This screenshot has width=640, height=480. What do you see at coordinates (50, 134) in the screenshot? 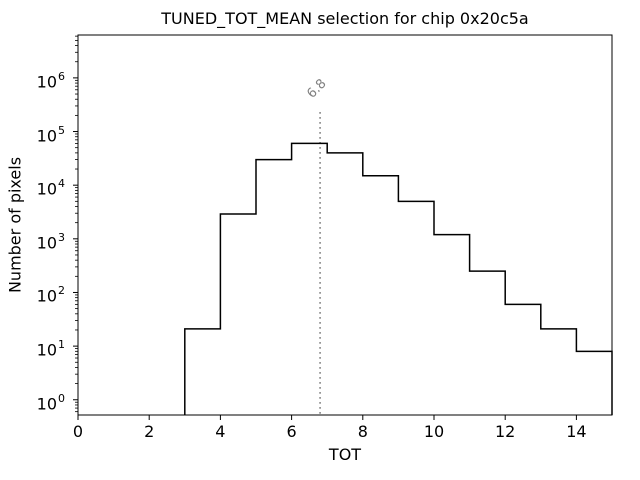
I see `y-tick-label: 10⁵` at bounding box center [50, 134].